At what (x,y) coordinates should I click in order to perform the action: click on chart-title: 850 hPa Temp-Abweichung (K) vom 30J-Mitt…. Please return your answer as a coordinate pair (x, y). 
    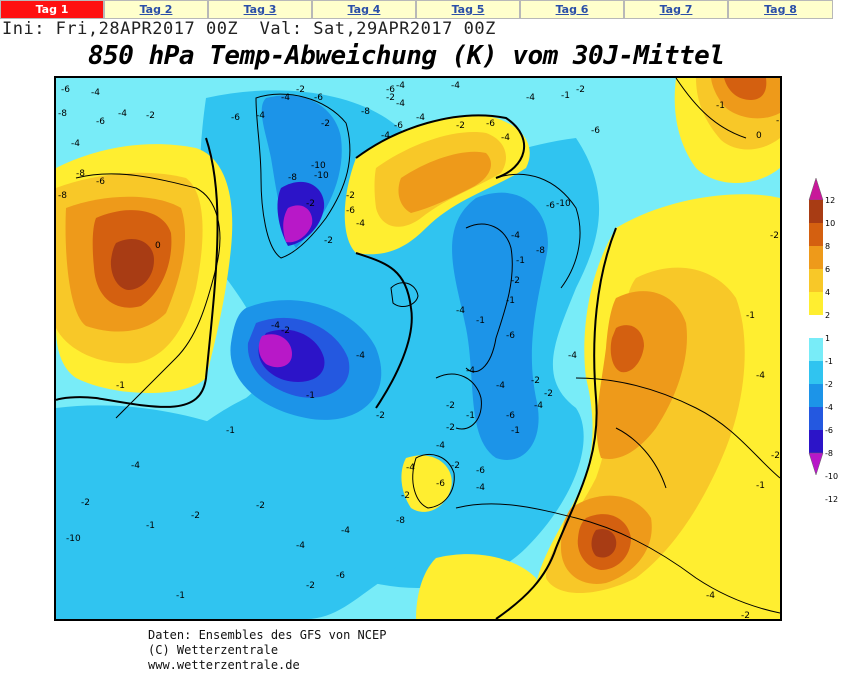
    Looking at the image, I should click on (406, 56).